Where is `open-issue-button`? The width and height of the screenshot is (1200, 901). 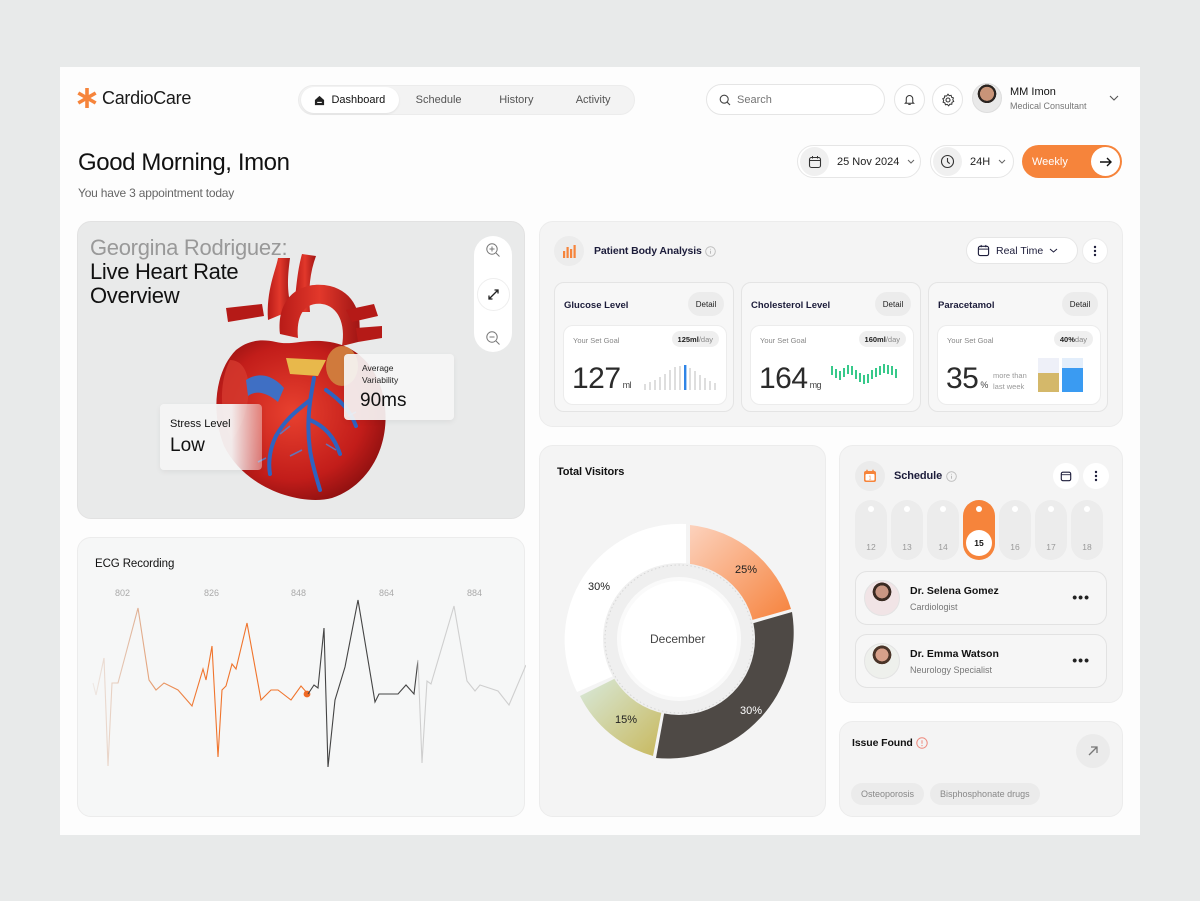 open-issue-button is located at coordinates (1093, 751).